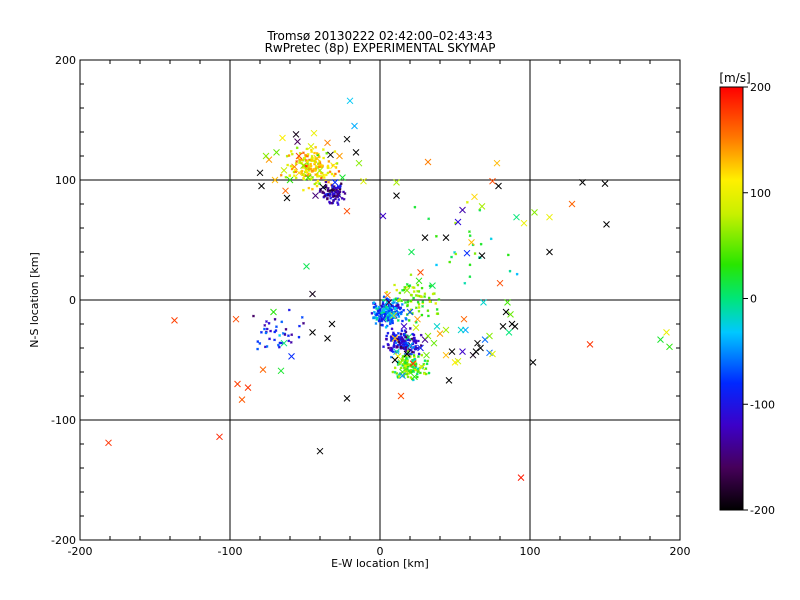 The width and height of the screenshot is (800, 600). I want to click on colorbar-tick-label: 100, so click(760, 193).